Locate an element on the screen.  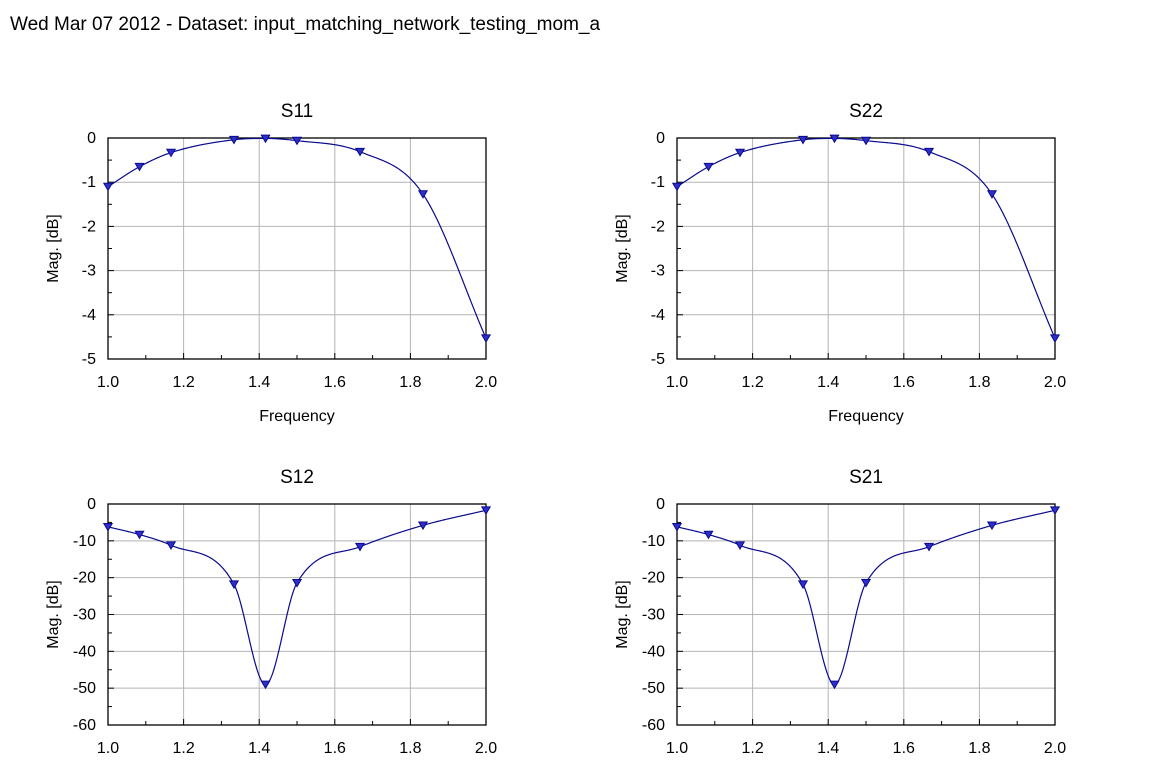
plot-title: S22 is located at coordinates (866, 111).